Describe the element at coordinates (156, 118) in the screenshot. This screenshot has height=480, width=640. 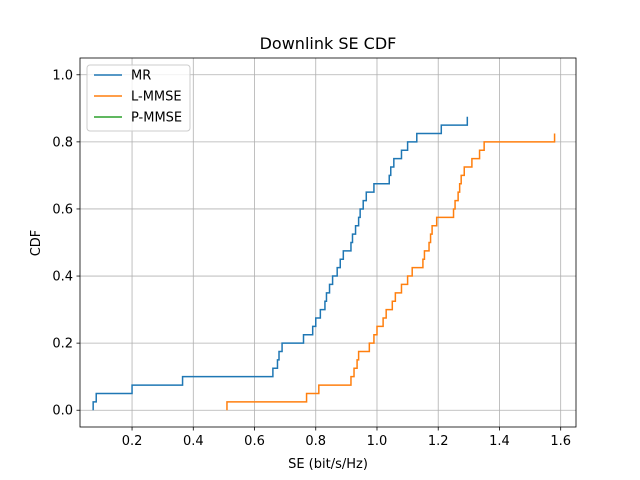
I see `legend-label-p-mmse: P-MMSE` at that location.